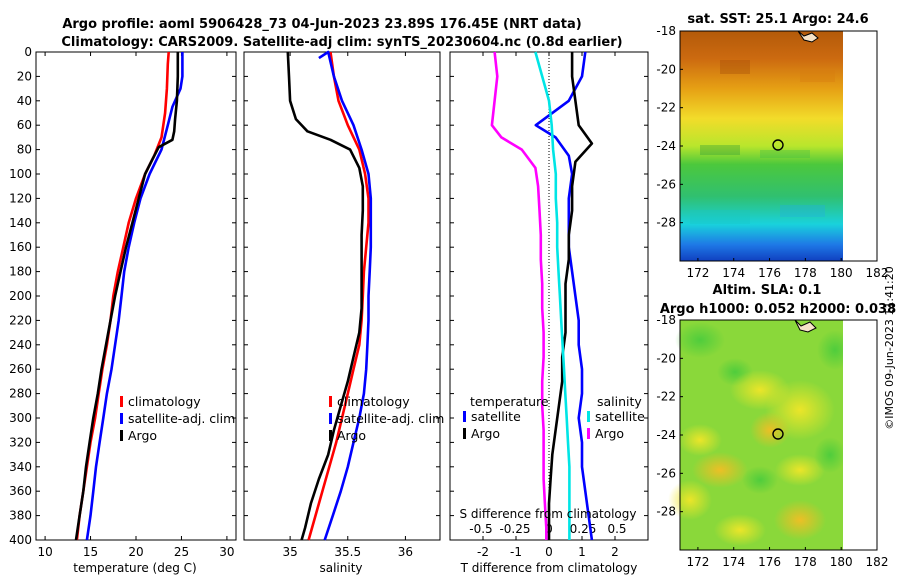 The image size is (900, 580). What do you see at coordinates (582, 552) in the screenshot?
I see `x-tick-label: 1` at bounding box center [582, 552].